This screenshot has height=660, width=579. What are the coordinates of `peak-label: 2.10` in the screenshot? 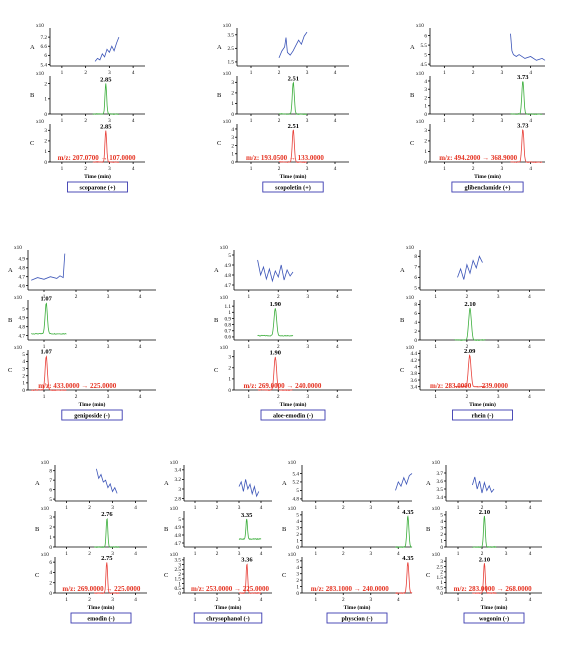 It's located at (484, 512).